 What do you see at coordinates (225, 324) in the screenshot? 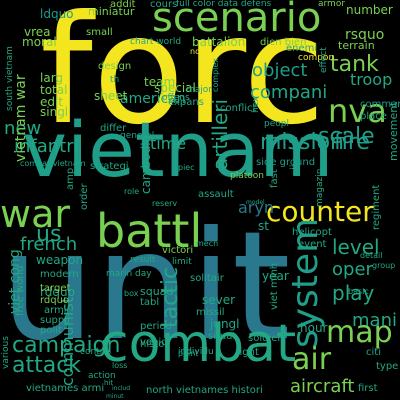
I see `word-jungl: jungl` at bounding box center [225, 324].